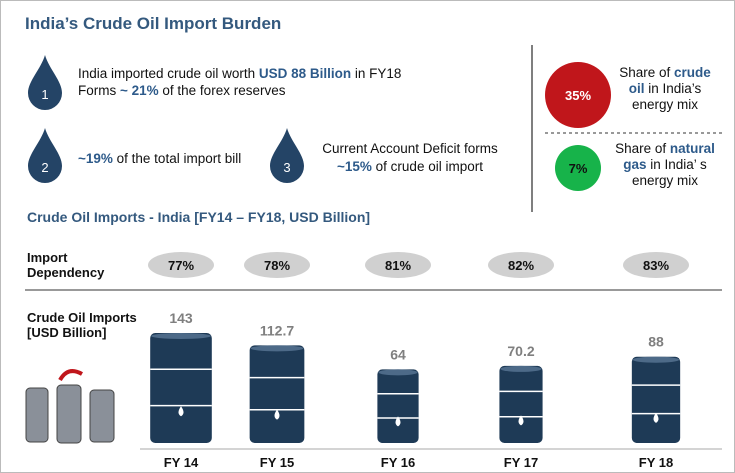 This screenshot has height=473, width=735. Describe the element at coordinates (305, 73) in the screenshot. I see `text-span: USD 88 Billion` at that location.